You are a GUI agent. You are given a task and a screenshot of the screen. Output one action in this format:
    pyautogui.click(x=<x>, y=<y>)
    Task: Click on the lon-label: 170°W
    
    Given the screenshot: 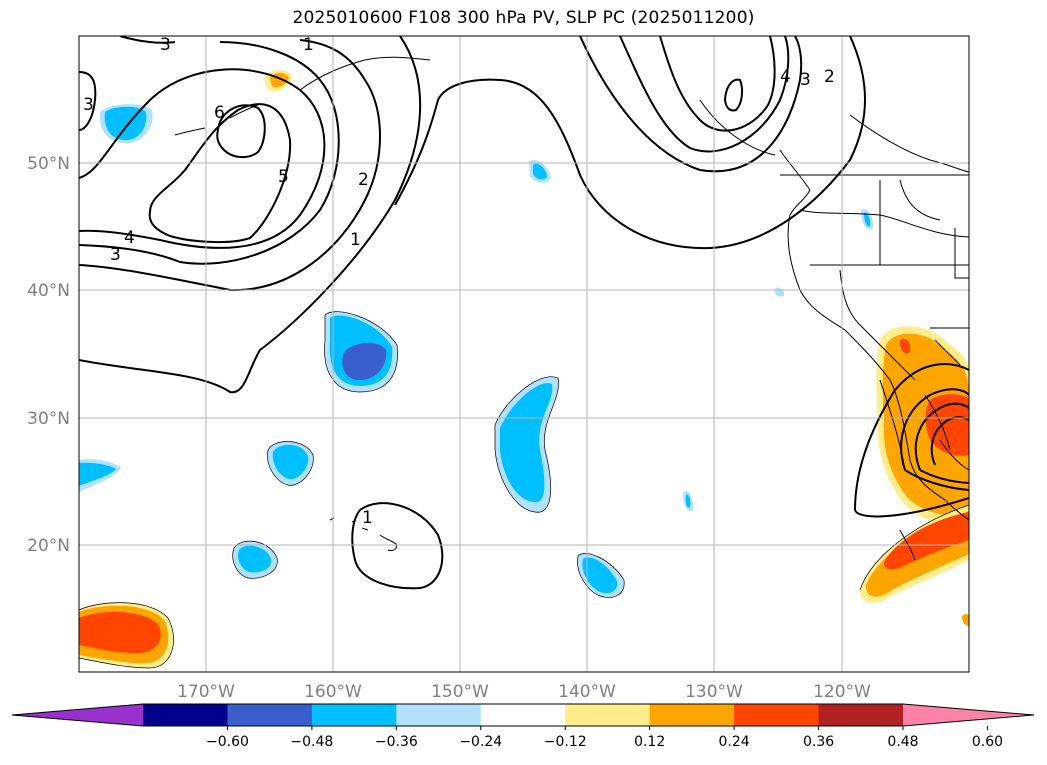 What is the action you would take?
    pyautogui.click(x=206, y=692)
    